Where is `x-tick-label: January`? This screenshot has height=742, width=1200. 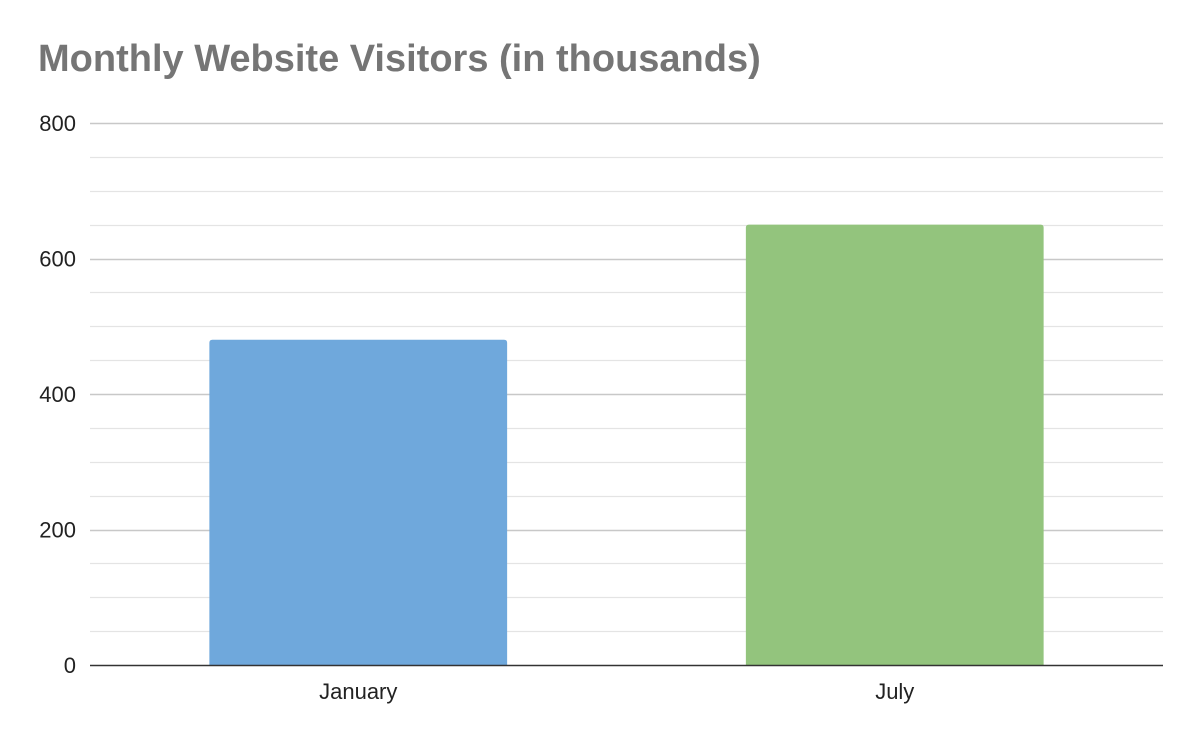 x-tick-label: January is located at coordinates (358, 691).